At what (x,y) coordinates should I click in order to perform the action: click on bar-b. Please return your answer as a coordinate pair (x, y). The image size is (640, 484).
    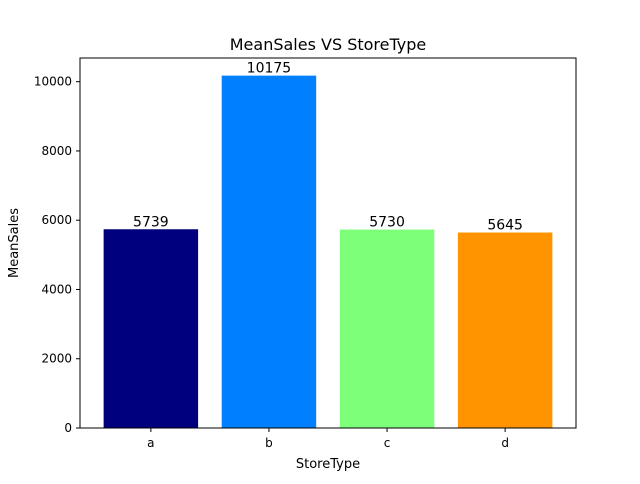
    Looking at the image, I should click on (269, 251).